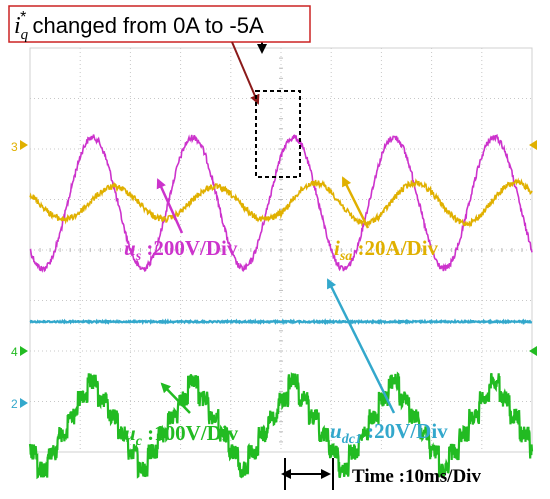 Image resolution: width=550 pixels, height=499 pixels. Describe the element at coordinates (189, 248) in the screenshot. I see `us-scale: :200V/Div` at that location.